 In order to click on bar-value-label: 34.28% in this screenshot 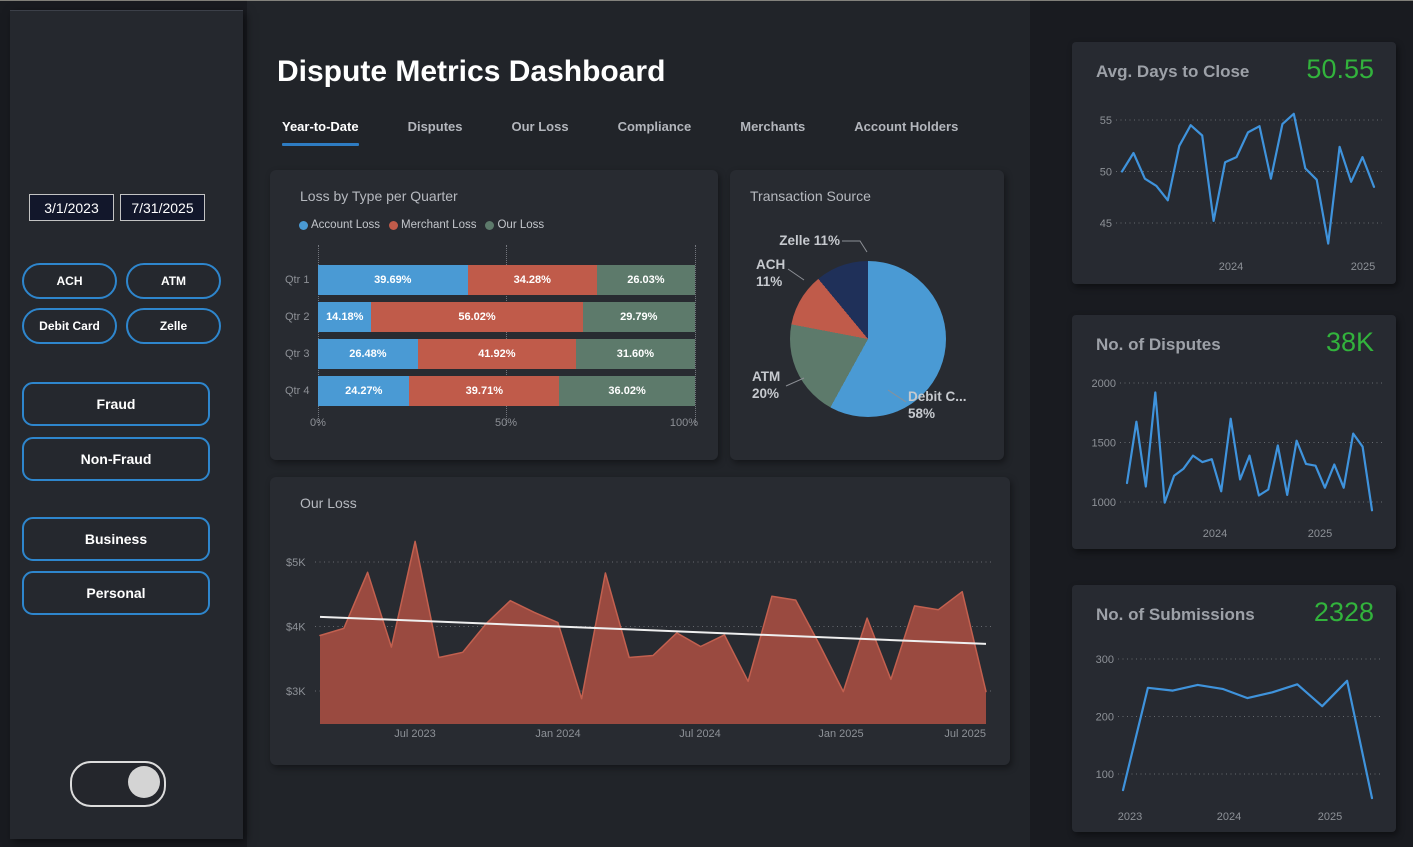, I will do `click(532, 280)`.